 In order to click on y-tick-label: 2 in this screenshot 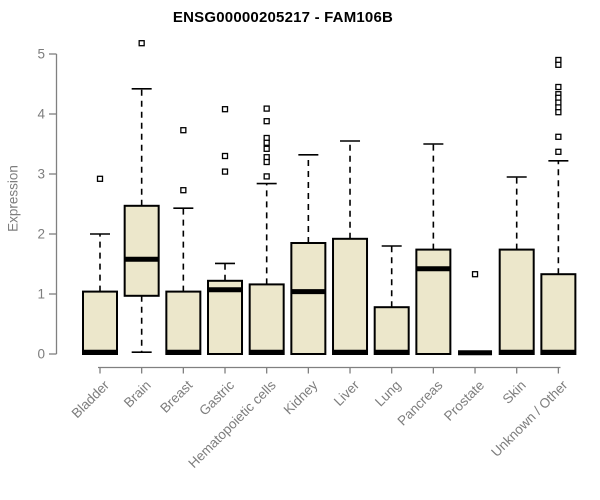, I will do `click(41, 234)`.